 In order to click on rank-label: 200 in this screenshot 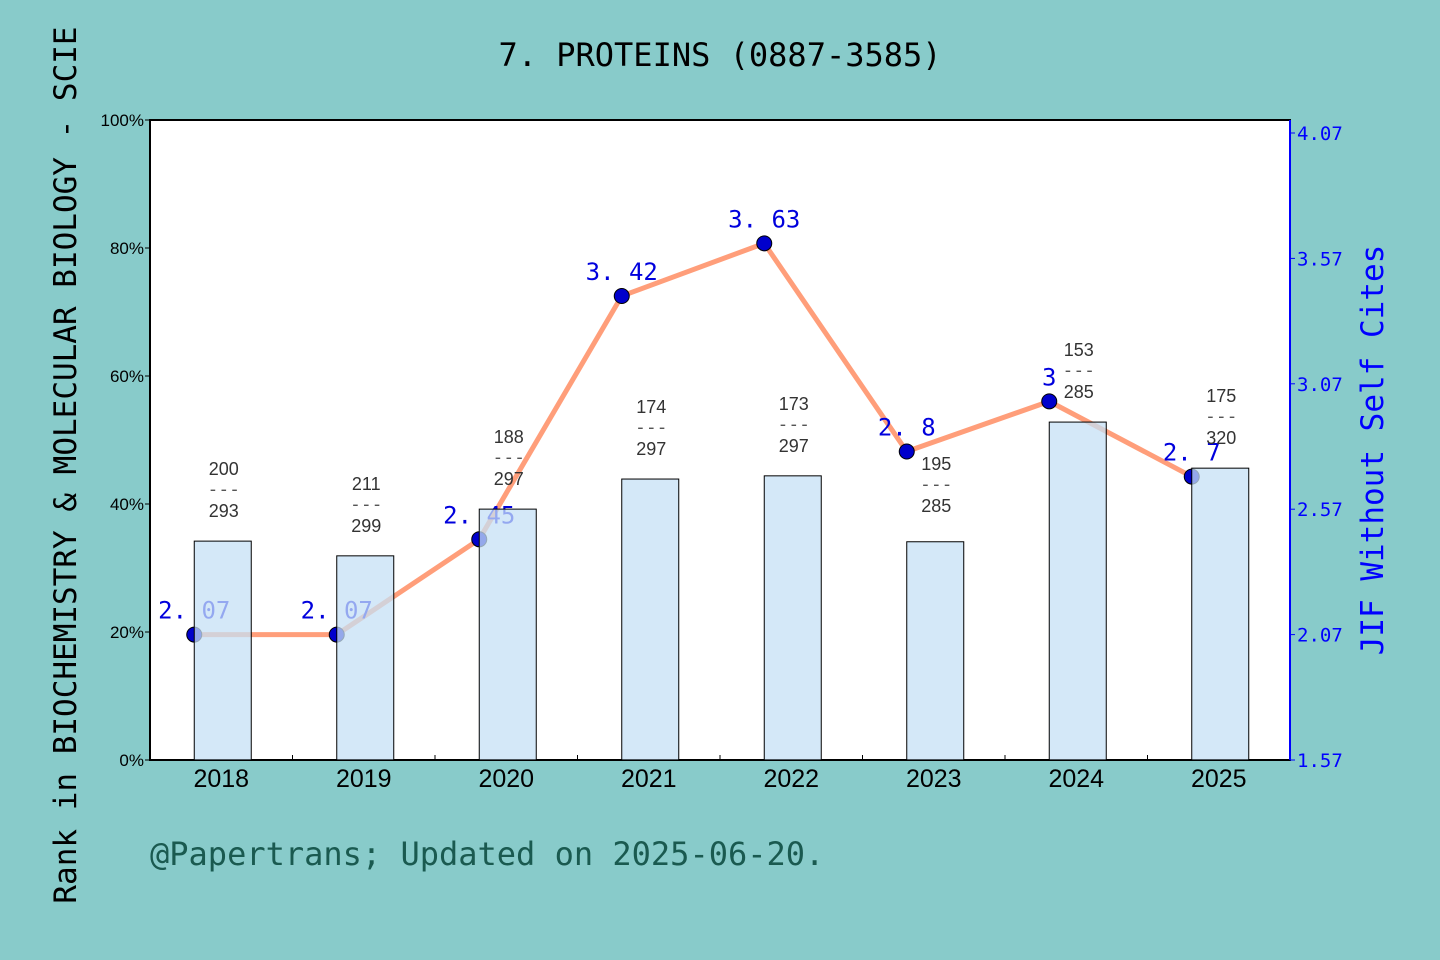, I will do `click(224, 469)`.